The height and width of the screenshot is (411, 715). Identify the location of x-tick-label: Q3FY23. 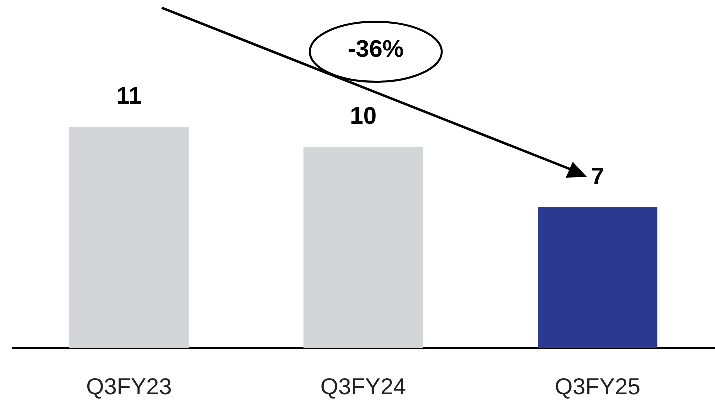
(129, 387).